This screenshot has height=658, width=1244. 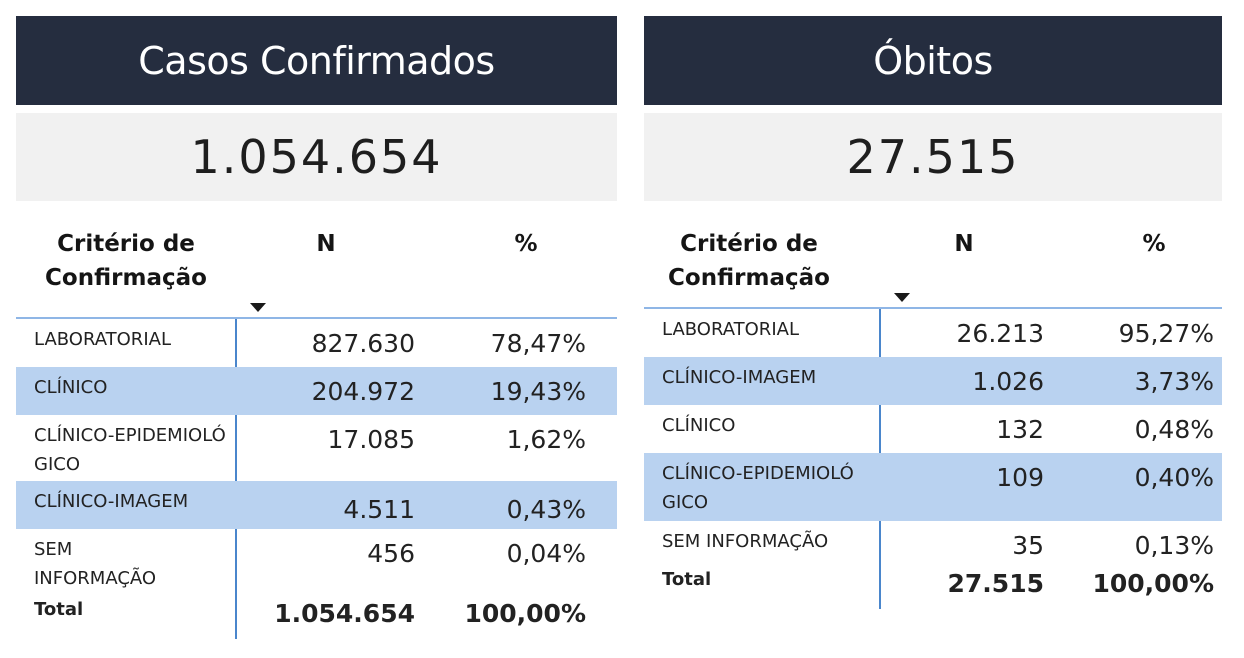 What do you see at coordinates (363, 391) in the screenshot?
I see `row-n: 204.972` at bounding box center [363, 391].